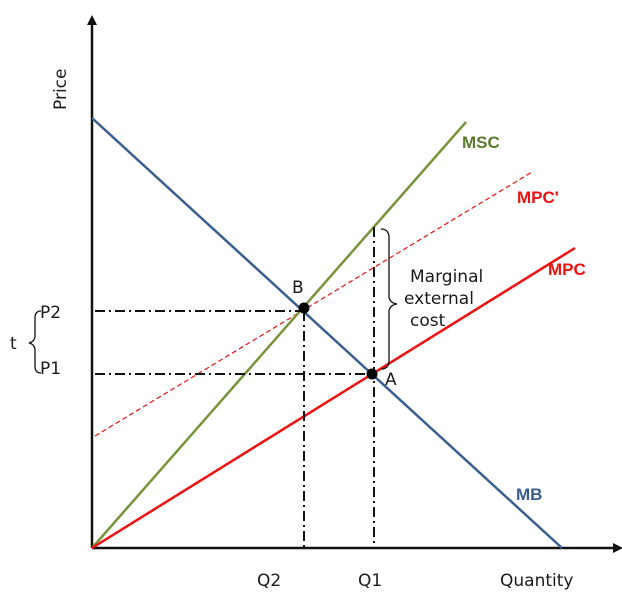  I want to click on price-p2-label: P2, so click(50, 313).